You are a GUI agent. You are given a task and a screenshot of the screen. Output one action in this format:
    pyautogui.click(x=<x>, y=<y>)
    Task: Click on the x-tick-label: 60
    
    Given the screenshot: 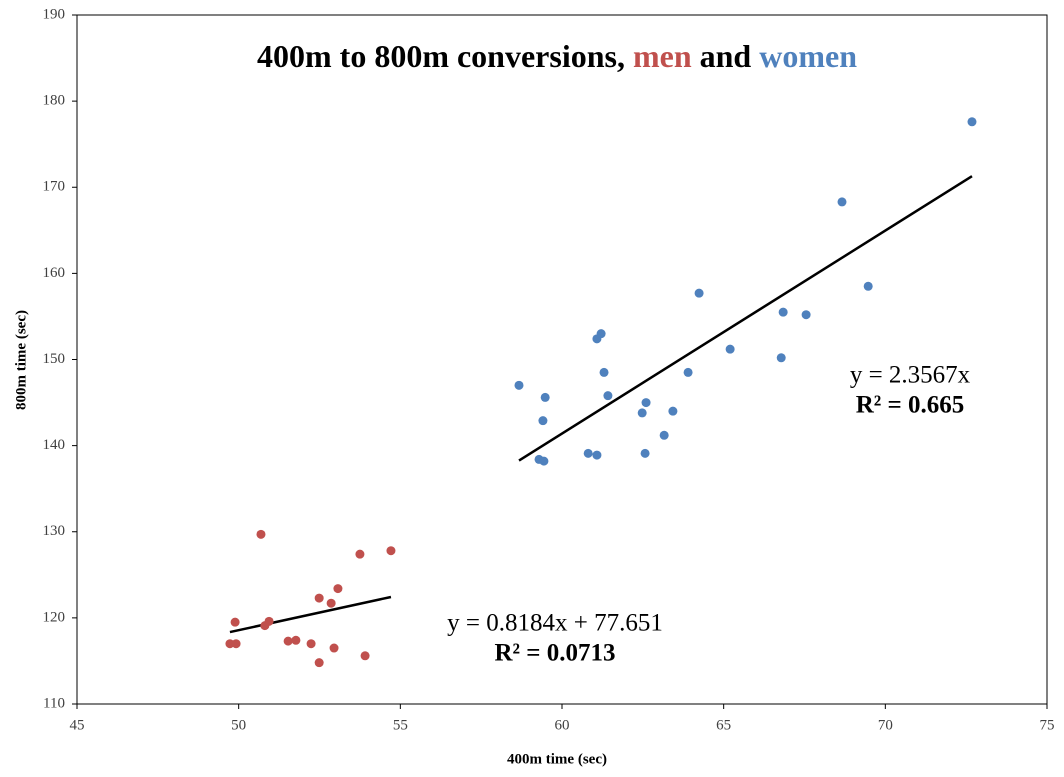 What is the action you would take?
    pyautogui.click(x=562, y=725)
    